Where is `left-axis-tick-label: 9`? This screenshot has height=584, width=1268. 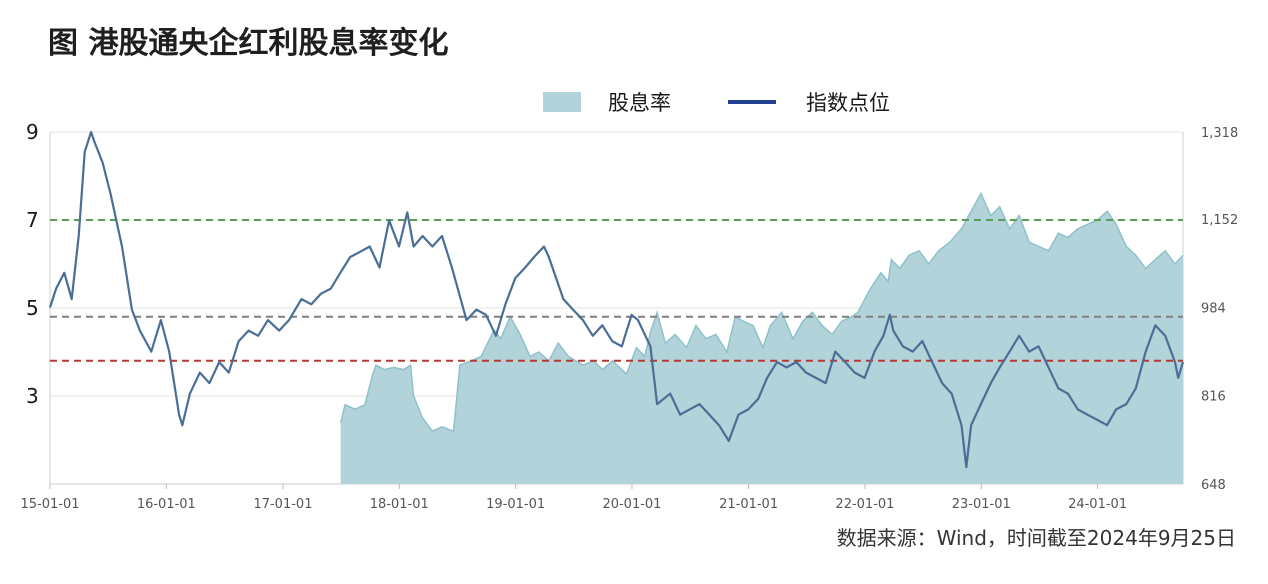
left-axis-tick-label: 9 is located at coordinates (32, 132).